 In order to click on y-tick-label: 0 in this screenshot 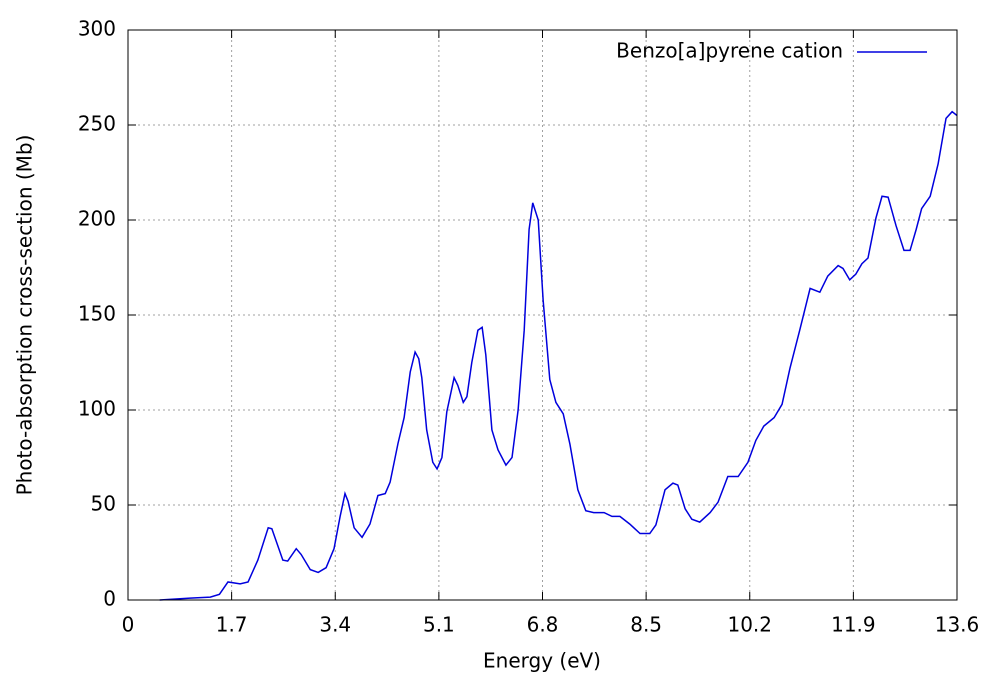, I will do `click(109, 599)`.